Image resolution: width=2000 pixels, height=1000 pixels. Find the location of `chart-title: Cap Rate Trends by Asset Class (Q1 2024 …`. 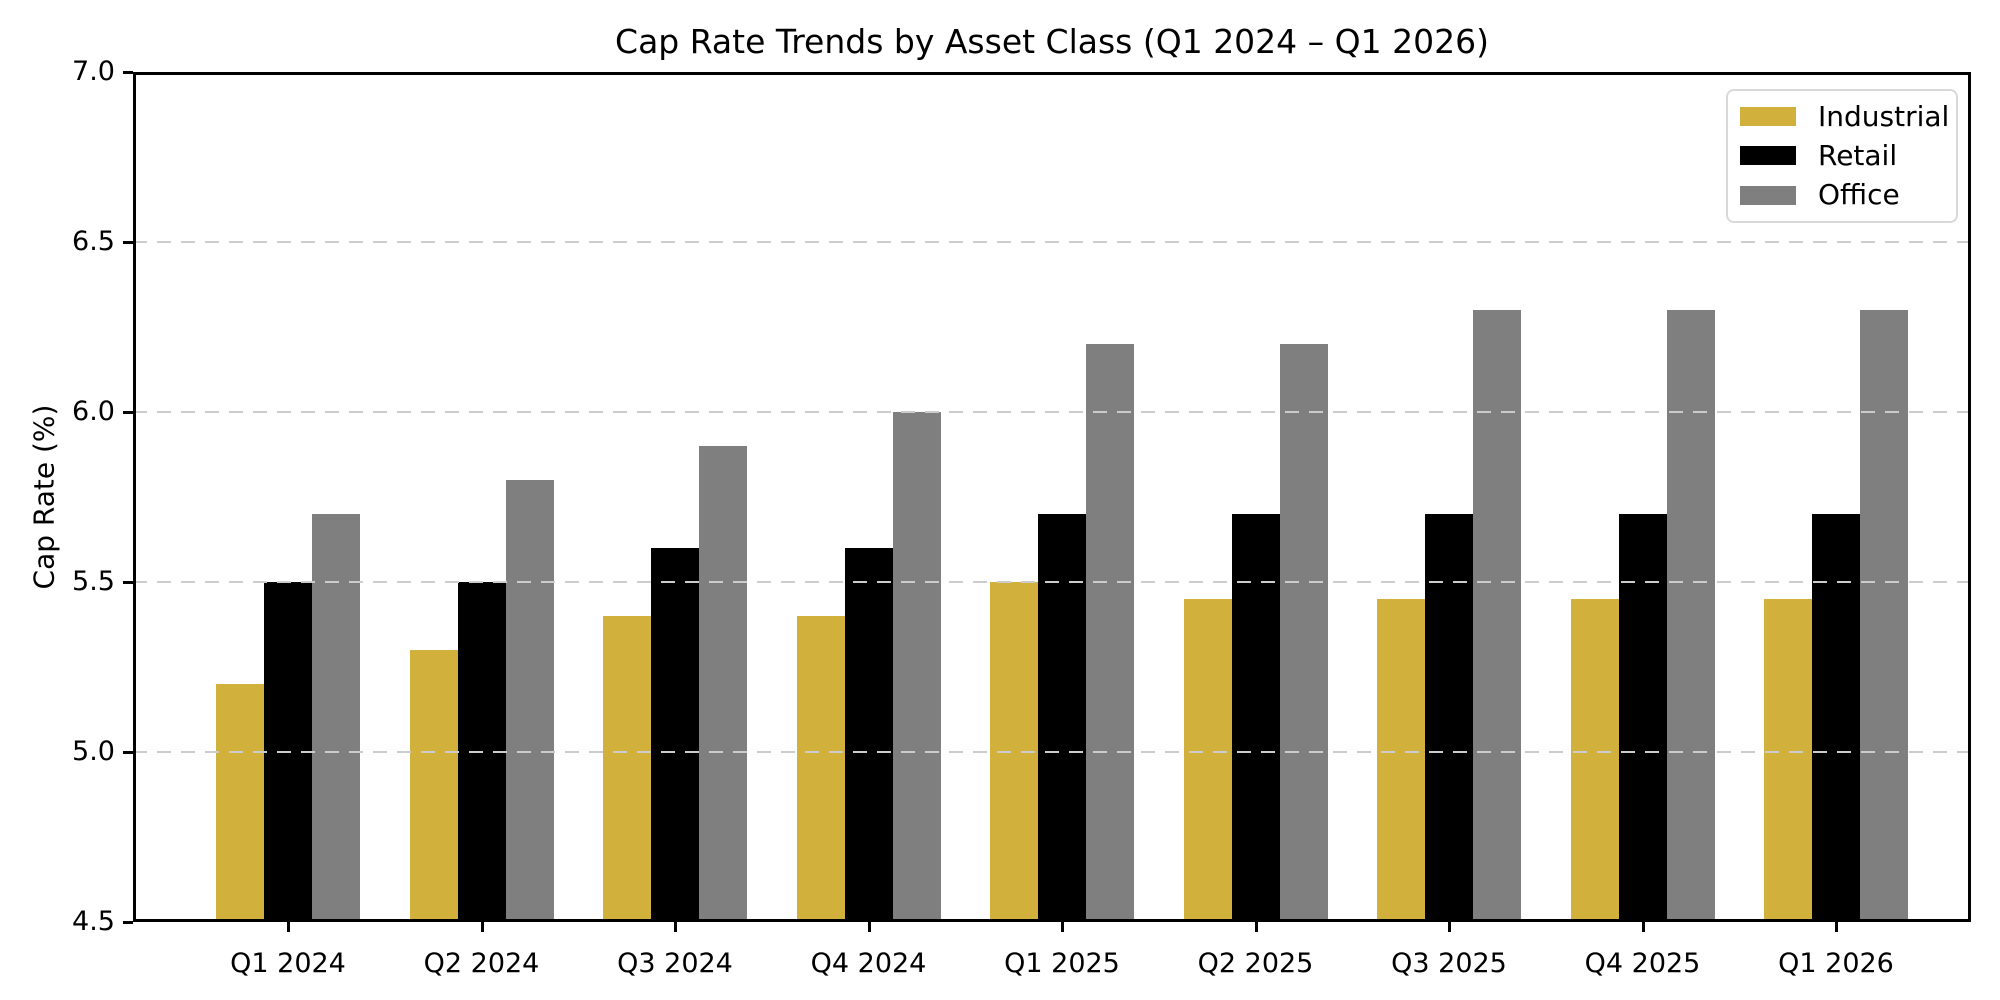

chart-title: Cap Rate Trends by Asset Class (Q1 2024 … is located at coordinates (1052, 41).